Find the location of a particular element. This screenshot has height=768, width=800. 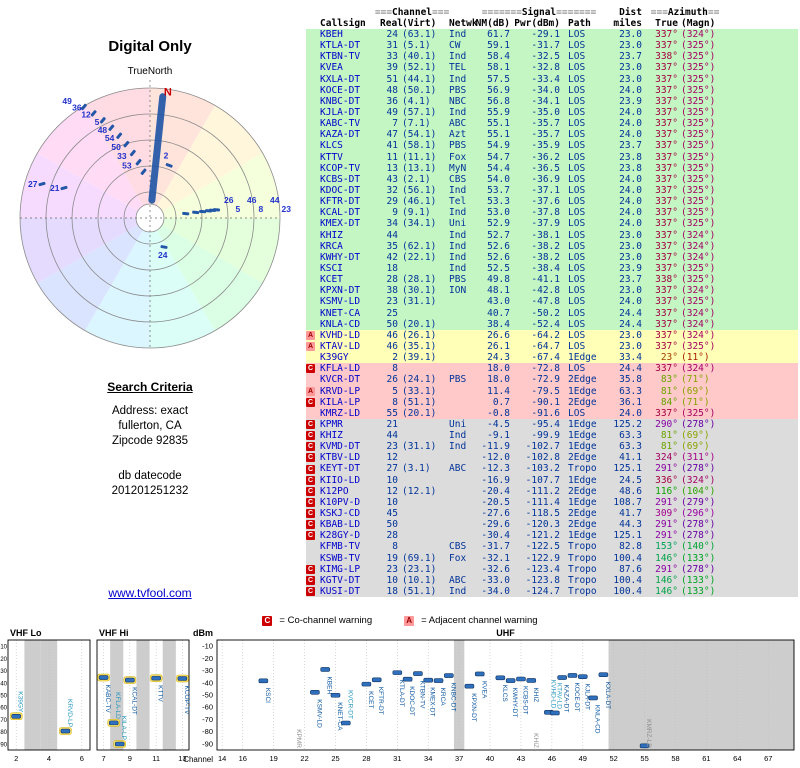

callsign-link: KSWB-TV is located at coordinates (340, 558).